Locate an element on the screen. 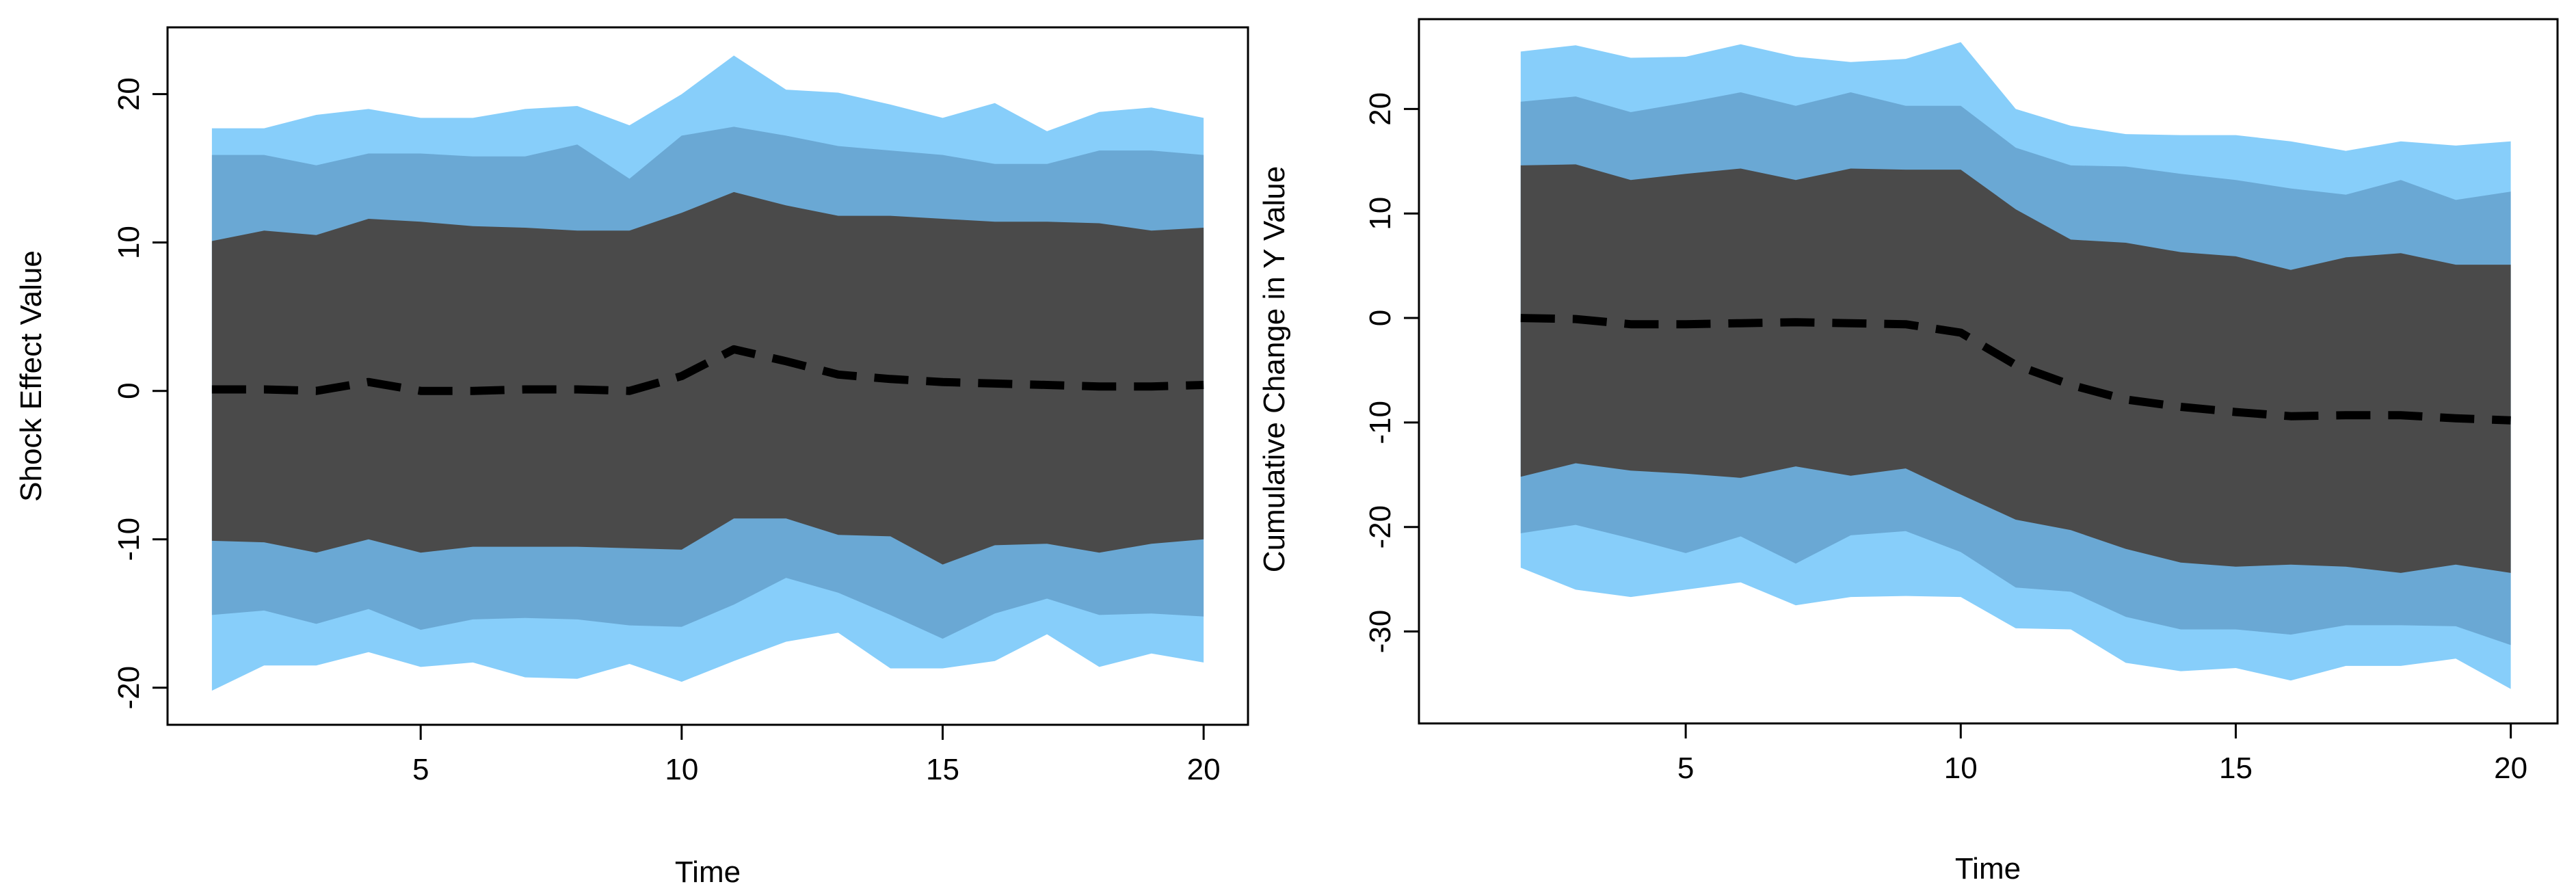  left-chart-y-tick-label: 0 is located at coordinates (129, 391).